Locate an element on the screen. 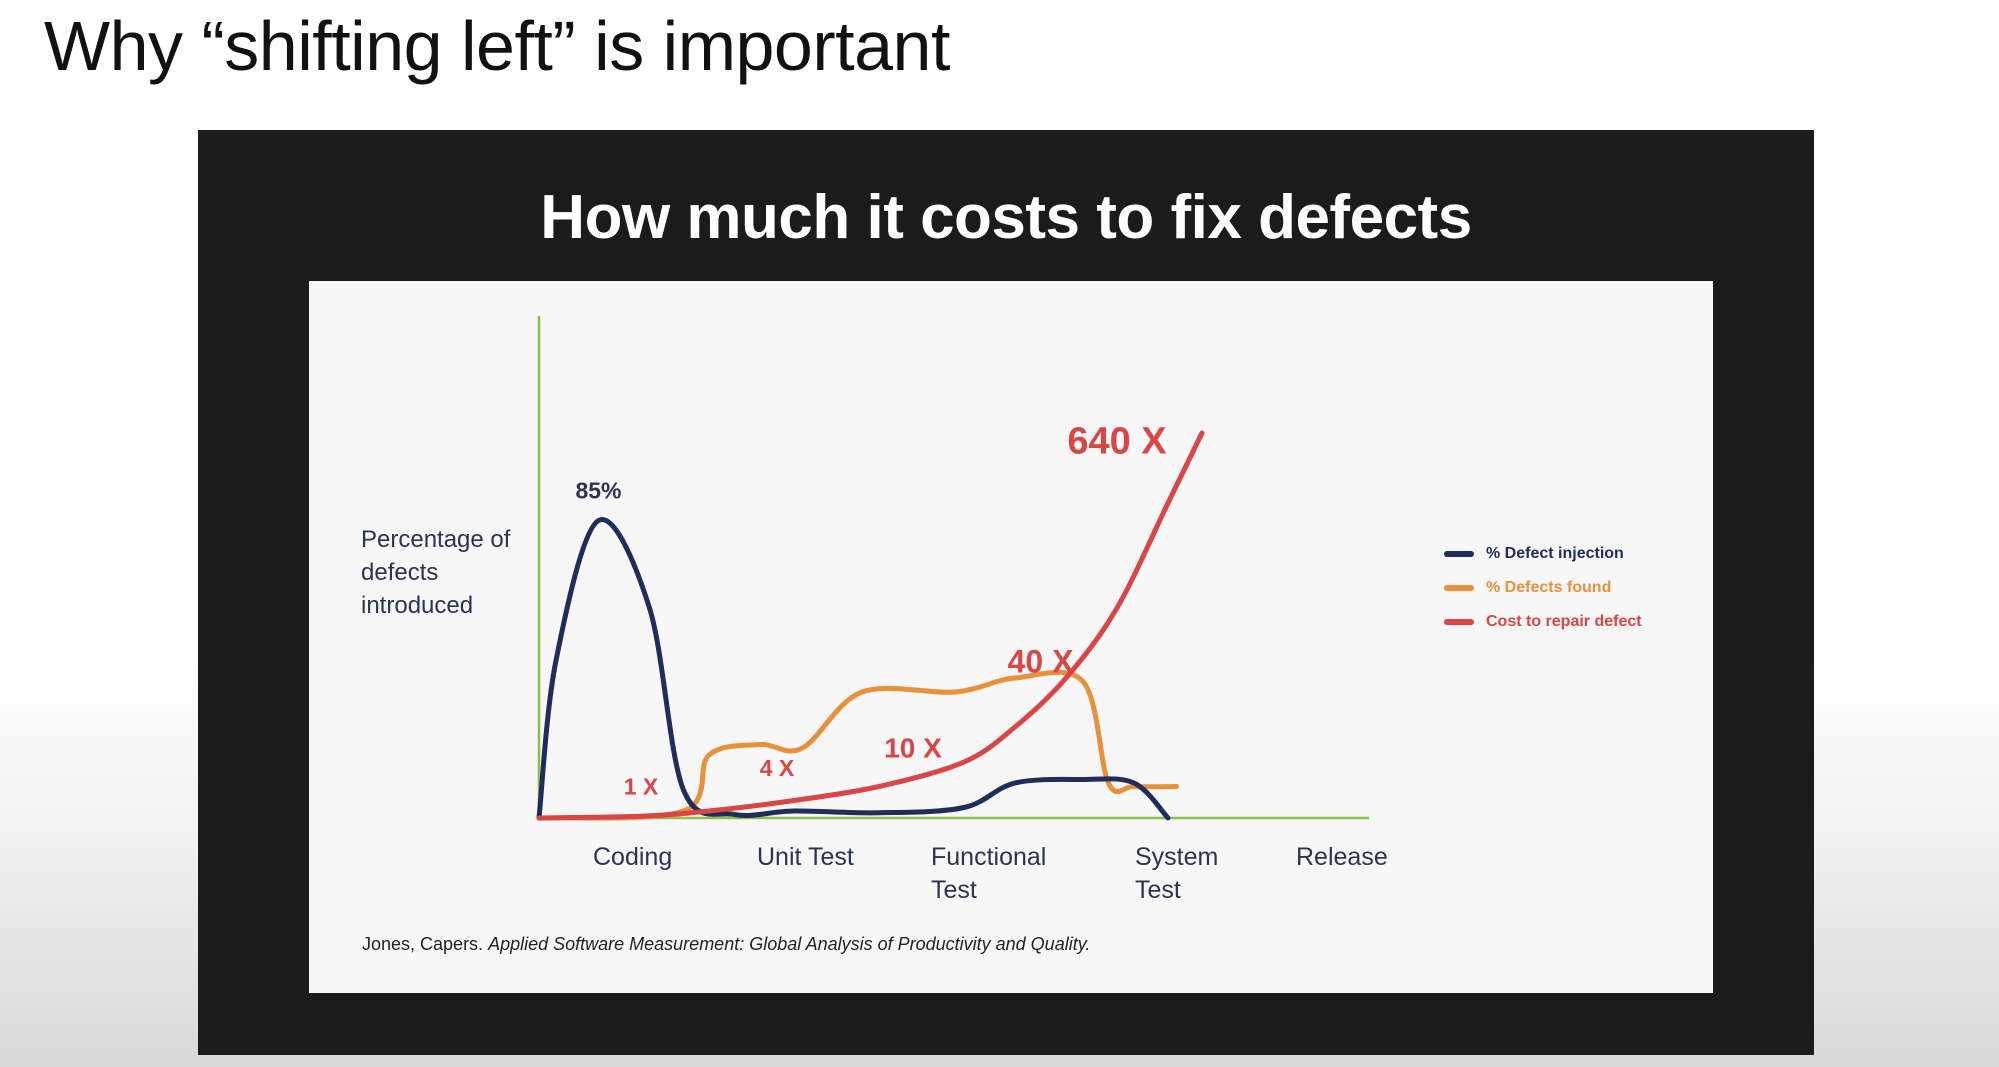 Image resolution: width=1999 pixels, height=1067 pixels. x-tick-system-test: System Test is located at coordinates (1177, 873).